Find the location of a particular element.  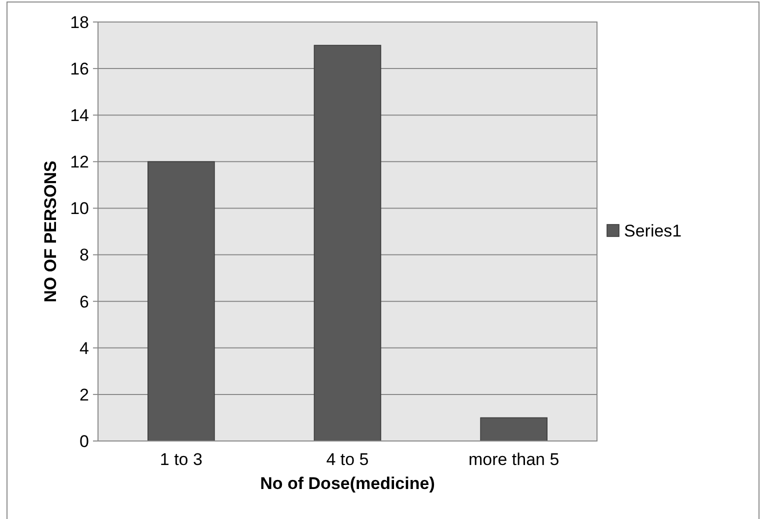

x-axis-title: No of Dose(medicine) is located at coordinates (347, 483).